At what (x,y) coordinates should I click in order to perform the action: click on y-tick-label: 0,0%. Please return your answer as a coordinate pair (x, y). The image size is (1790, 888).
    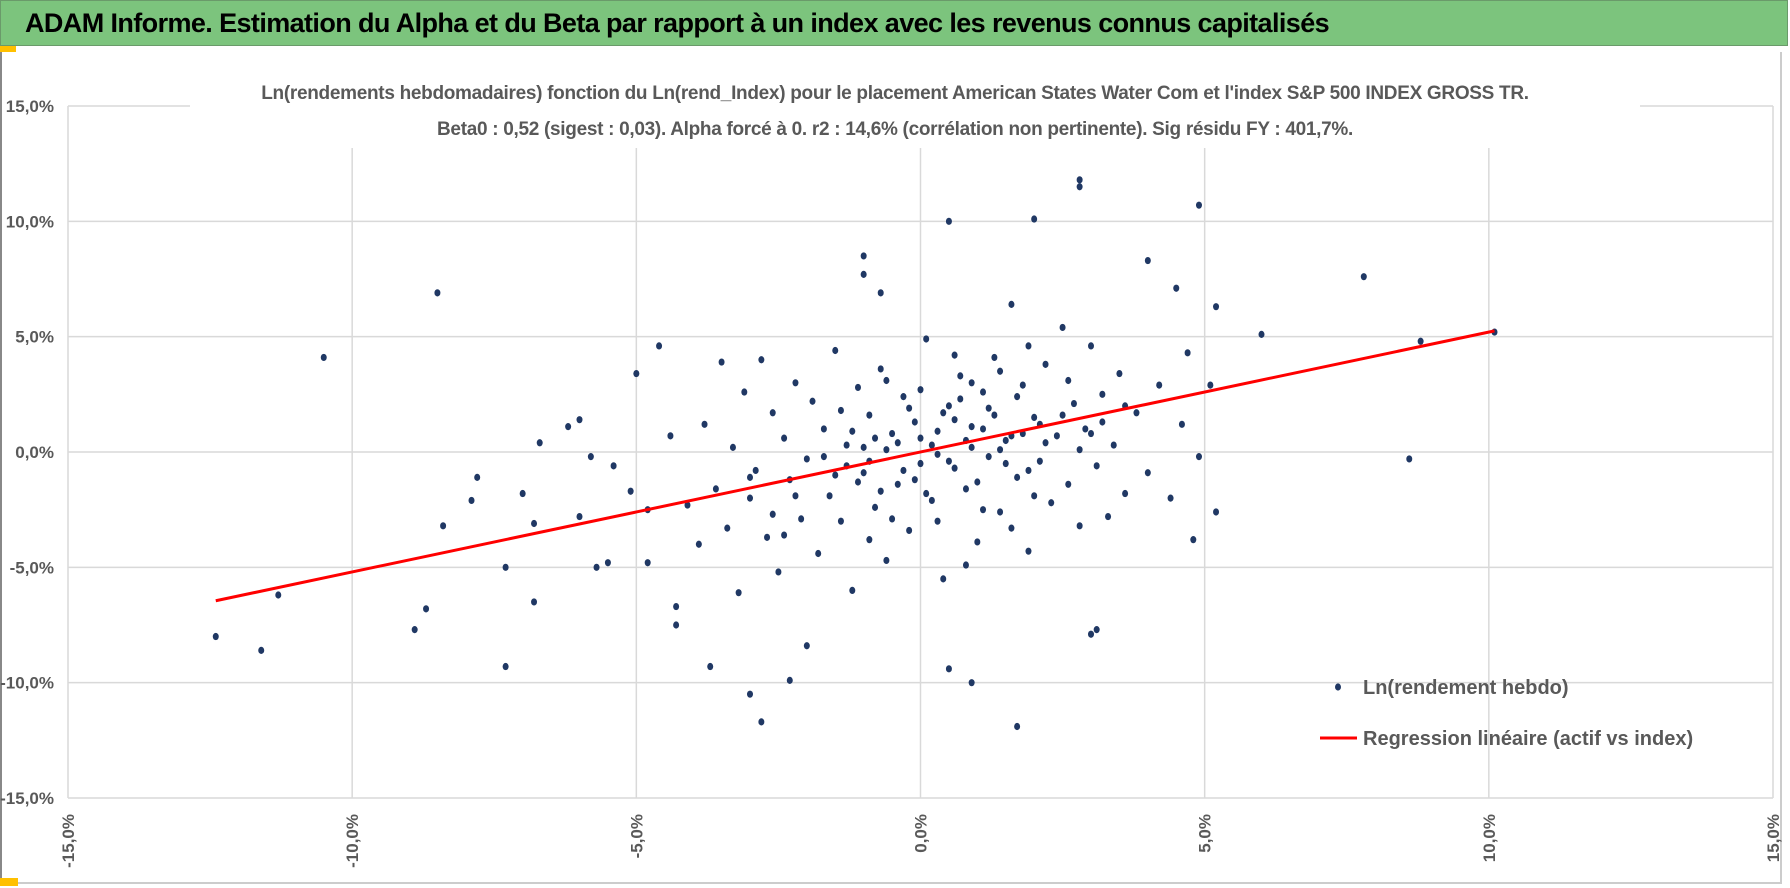
    Looking at the image, I should click on (34, 452).